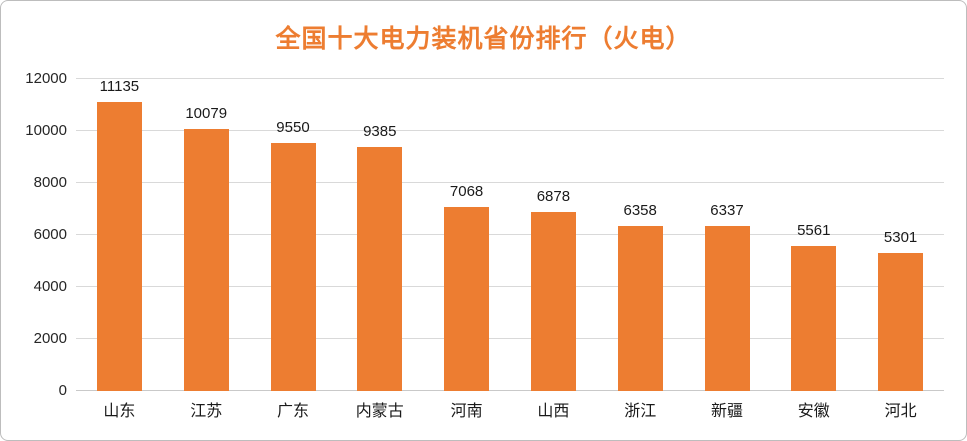 The height and width of the screenshot is (441, 967). What do you see at coordinates (50, 182) in the screenshot?
I see `y-tick-label-8000: 8000` at bounding box center [50, 182].